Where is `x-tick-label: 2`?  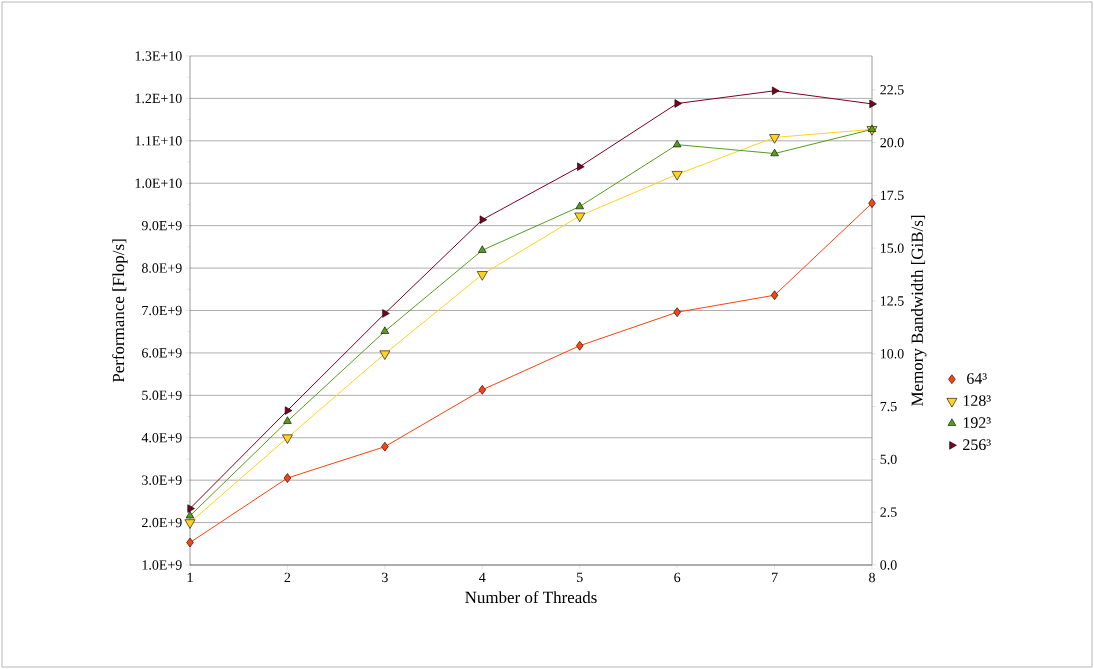
x-tick-label: 2 is located at coordinates (287, 577).